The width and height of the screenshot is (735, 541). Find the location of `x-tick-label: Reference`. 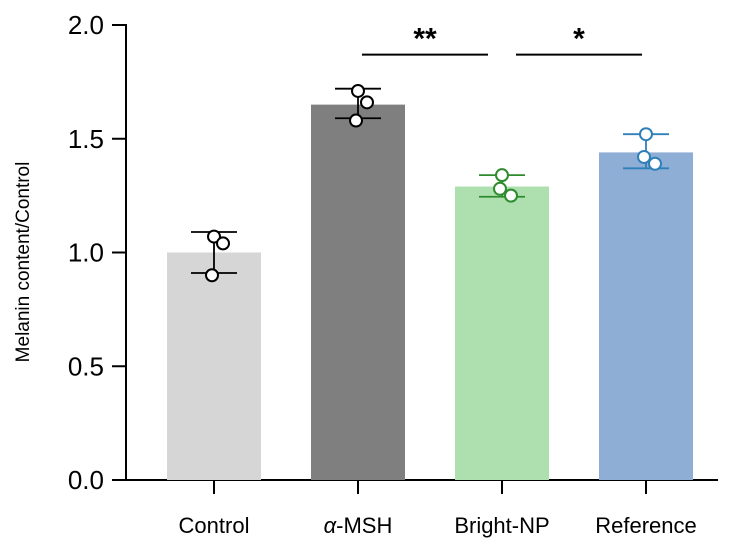

x-tick-label: Reference is located at coordinates (646, 525).